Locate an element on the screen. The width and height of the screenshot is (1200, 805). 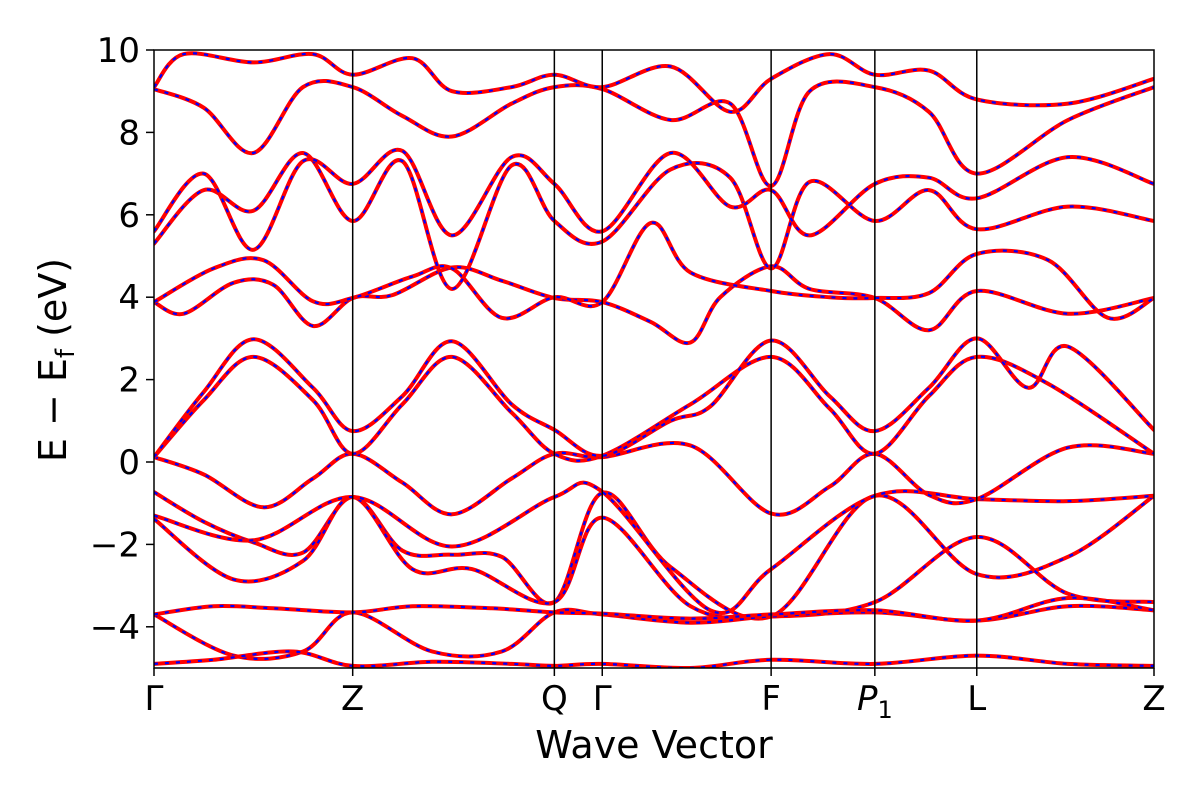
x-tick-label-main-7: L is located at coordinates (976, 699).